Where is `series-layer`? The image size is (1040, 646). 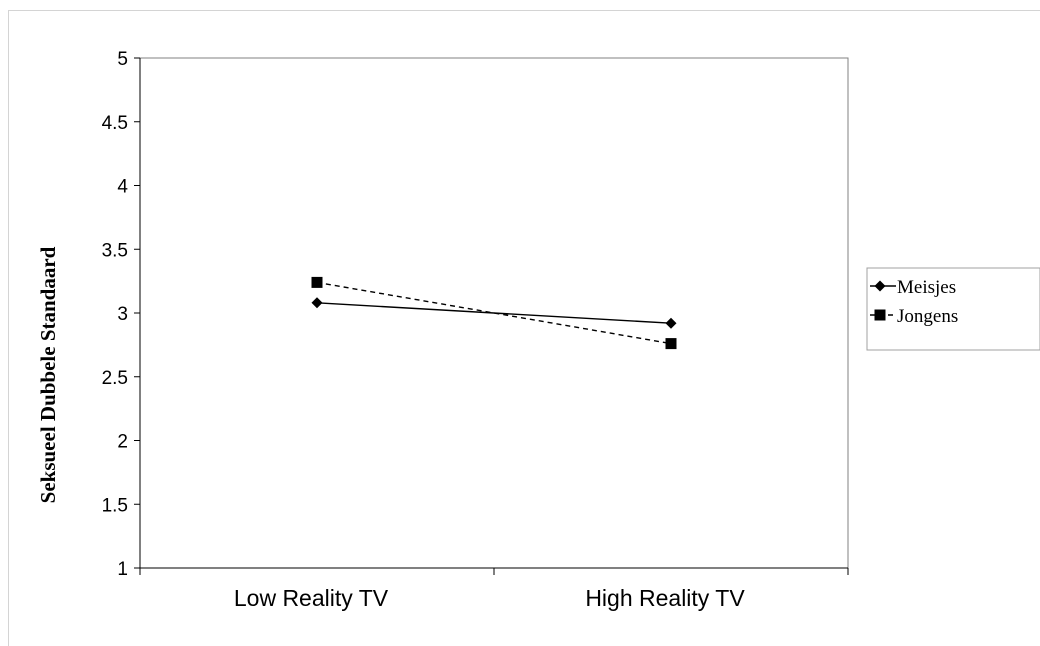 series-layer is located at coordinates (494, 313).